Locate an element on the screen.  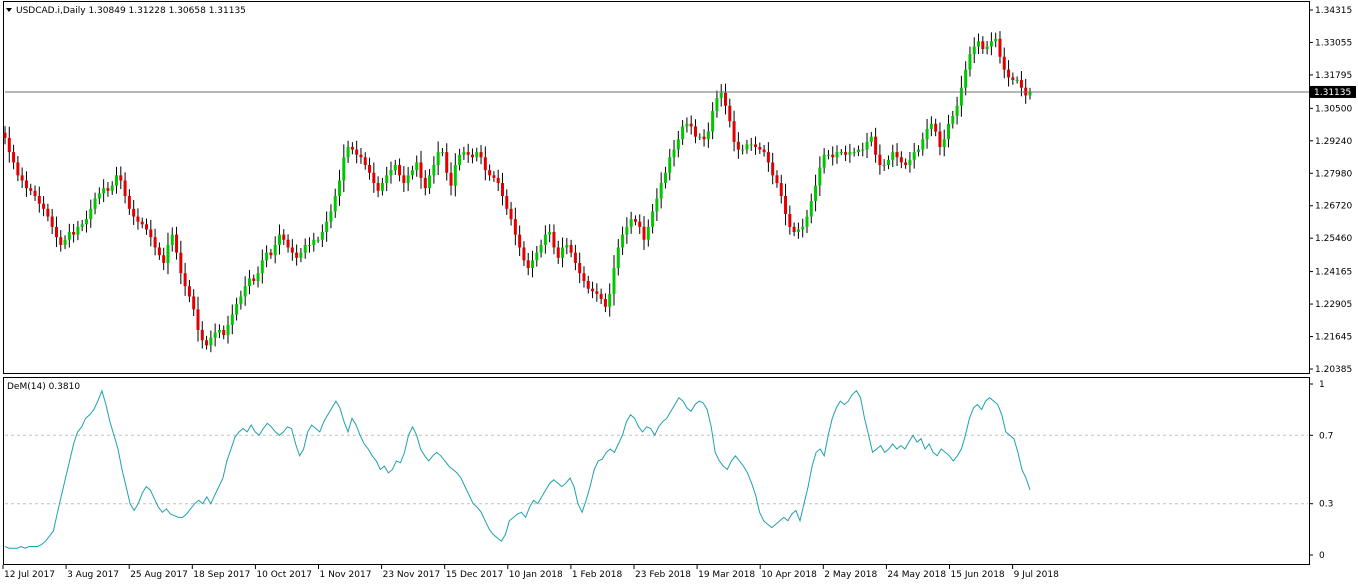
time-axis-label: 12 Jul 2017 is located at coordinates (29, 575).